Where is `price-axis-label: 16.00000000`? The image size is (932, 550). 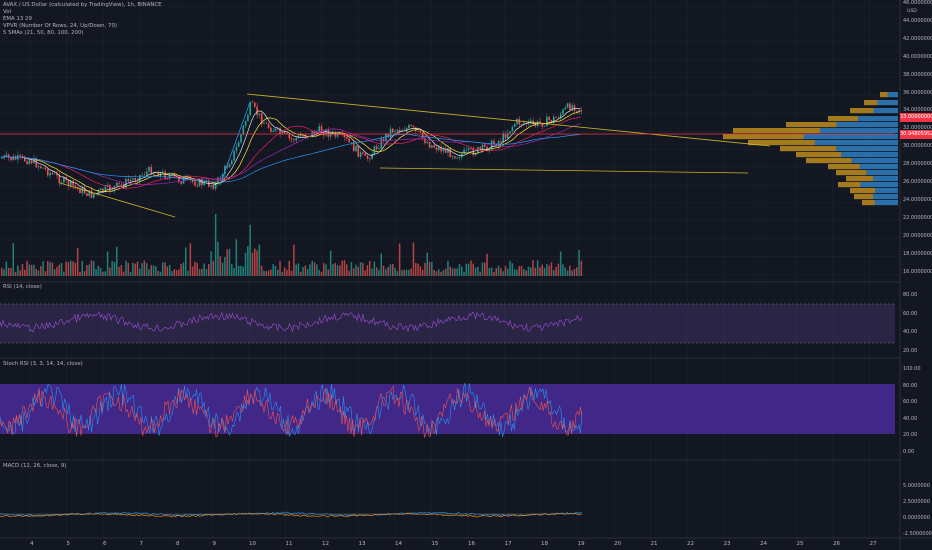 price-axis-label: 16.00000000 is located at coordinates (917, 271).